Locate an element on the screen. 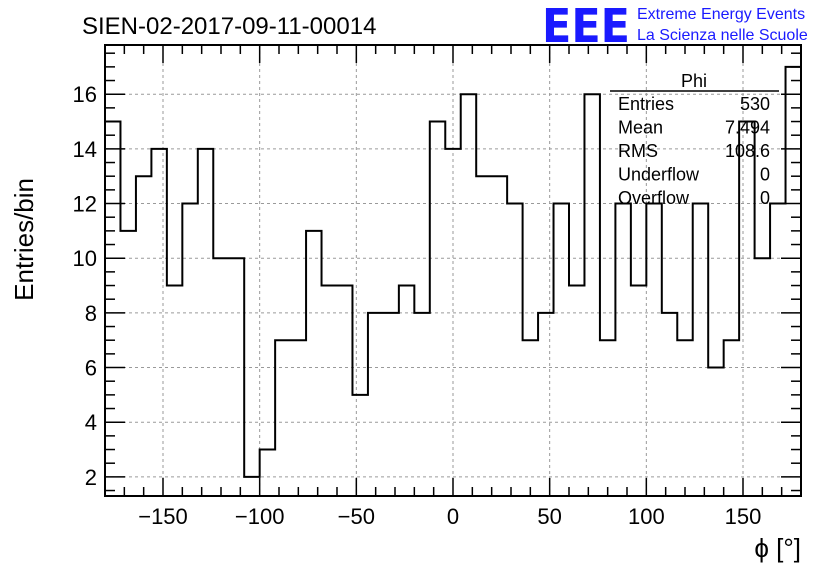 The width and height of the screenshot is (836, 572). x-axis-title: ϕ [°] is located at coordinates (777, 548).